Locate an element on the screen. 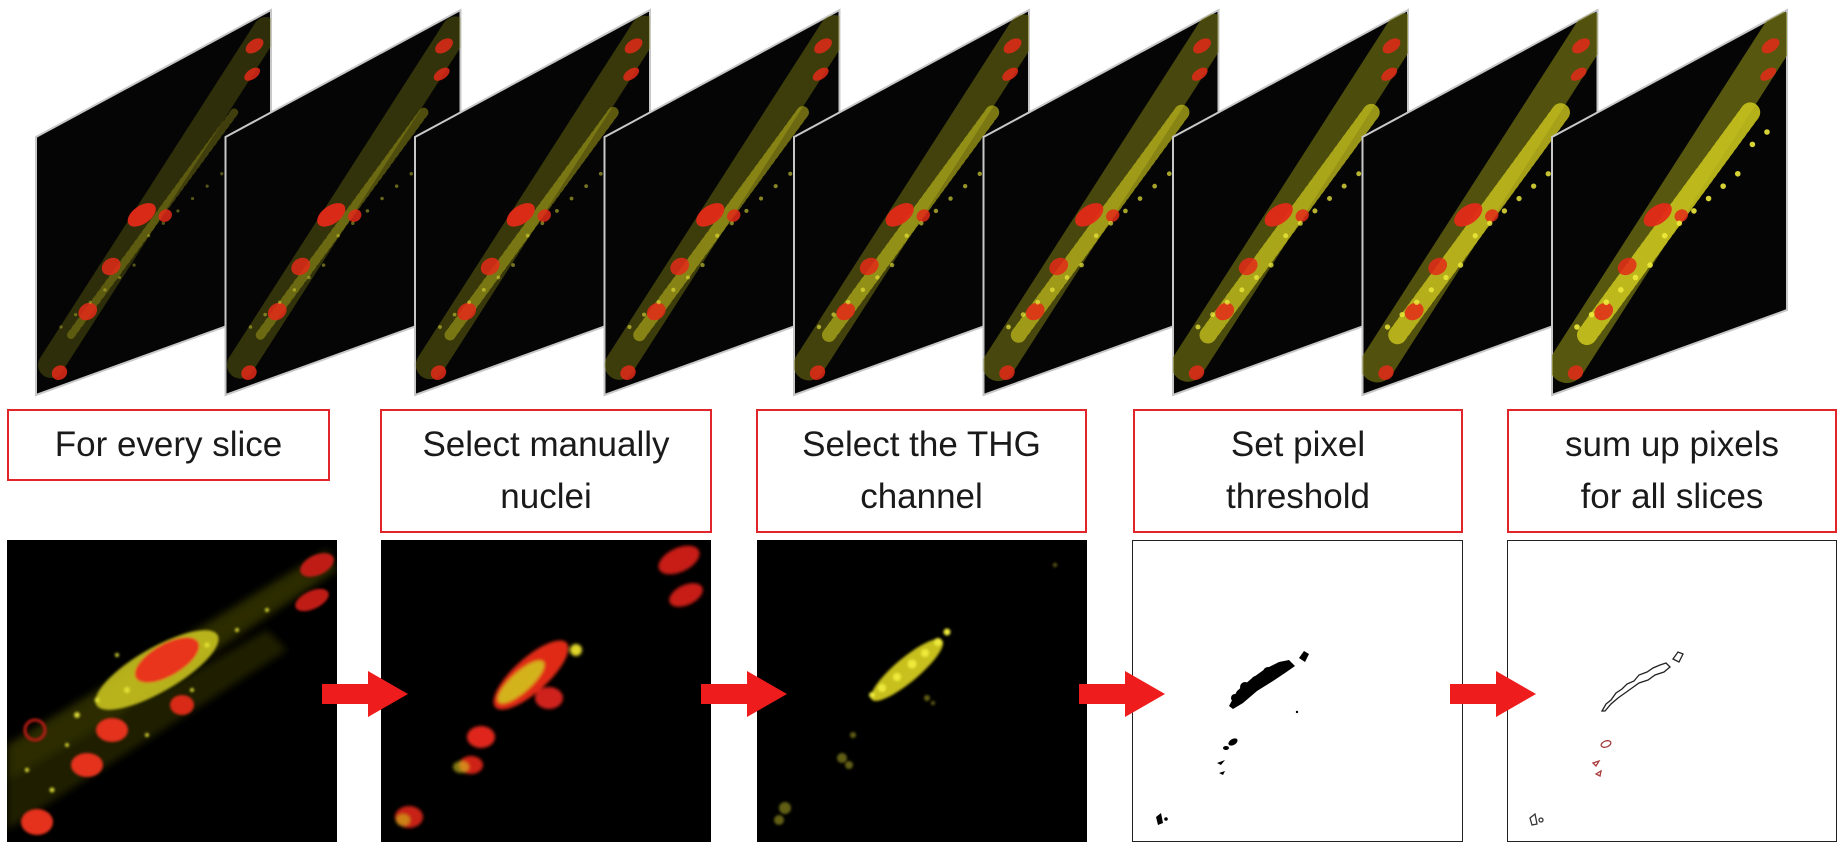 Image resolution: width=1837 pixels, height=842 pixels. step-label-sum-pixels: sum up pixels for all slices is located at coordinates (1672, 471).